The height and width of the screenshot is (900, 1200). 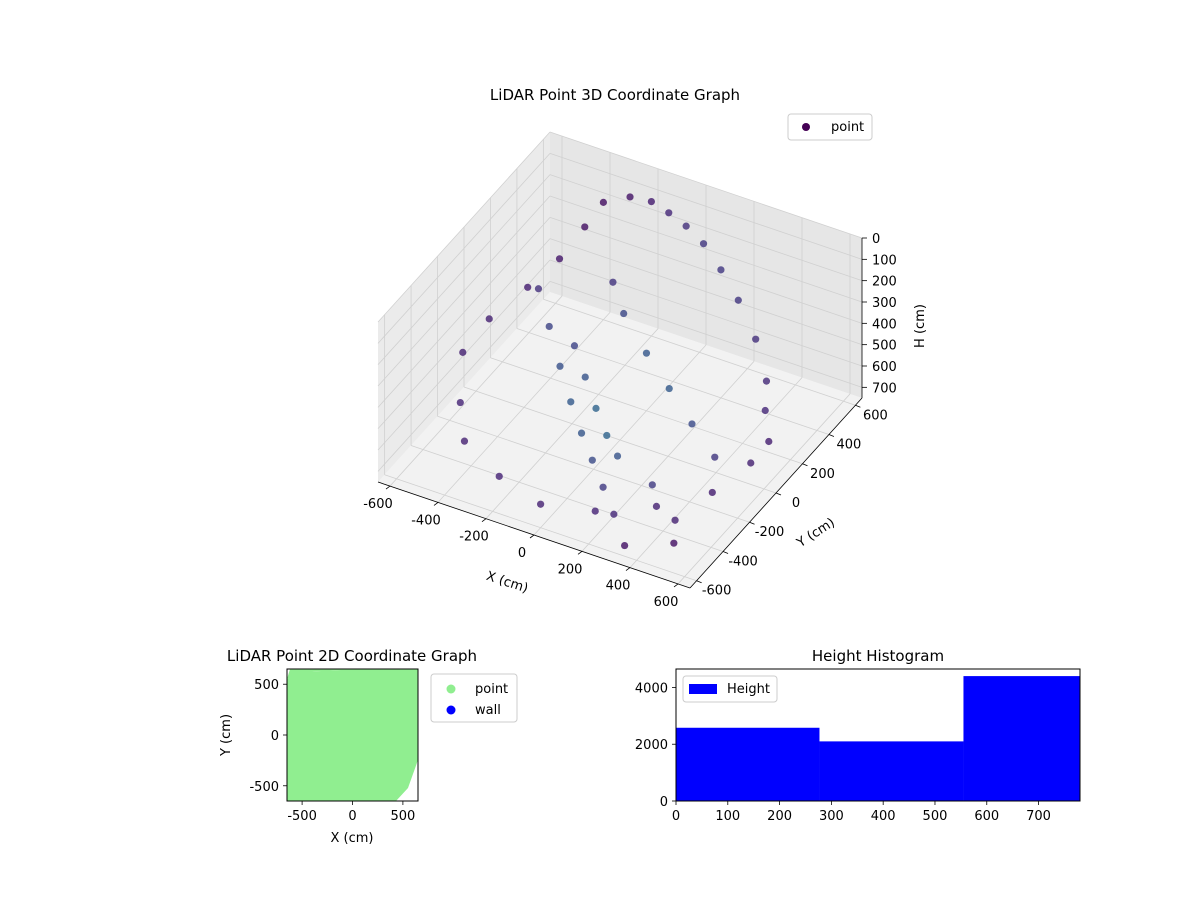 What do you see at coordinates (717, 591) in the screenshot?
I see `y-tick-label: -600` at bounding box center [717, 591].